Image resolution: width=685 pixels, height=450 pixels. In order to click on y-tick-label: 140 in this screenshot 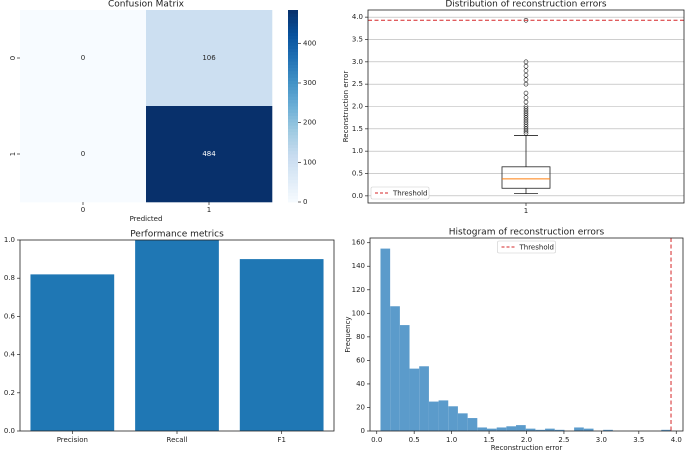, I will do `click(358, 266)`.